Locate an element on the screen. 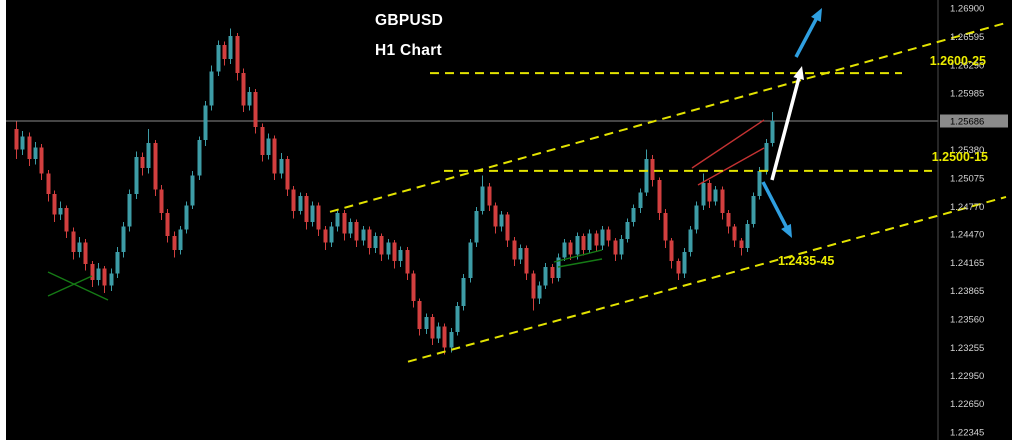 The image size is (1024, 440). price-axis-label: 1.24470 is located at coordinates (967, 235).